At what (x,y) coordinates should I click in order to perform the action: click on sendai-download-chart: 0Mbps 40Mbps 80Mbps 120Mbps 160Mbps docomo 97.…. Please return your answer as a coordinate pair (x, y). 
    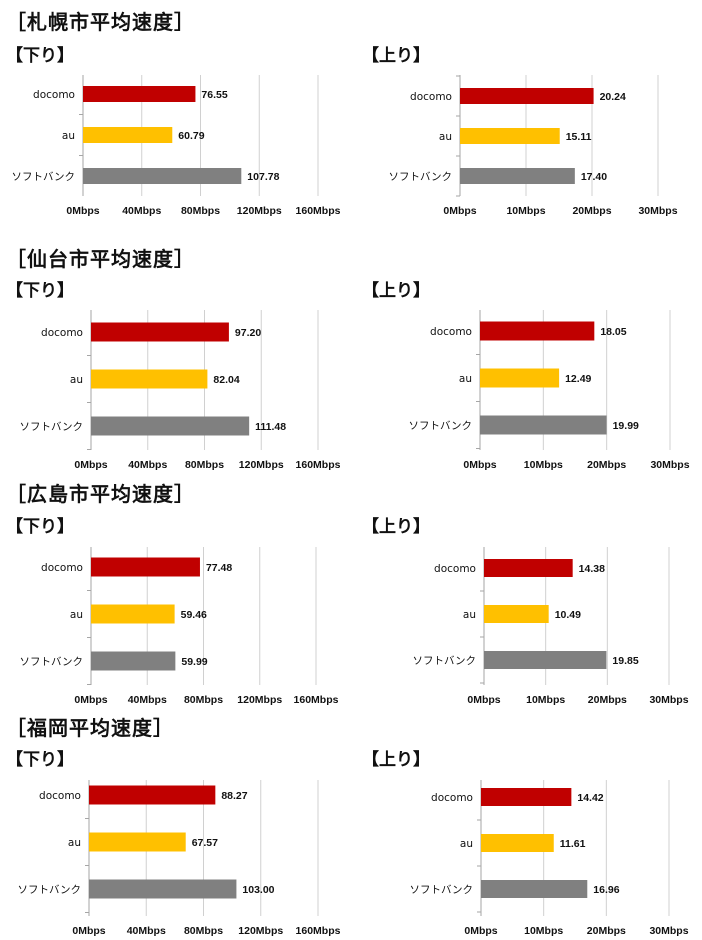
    Looking at the image, I should click on (180, 390).